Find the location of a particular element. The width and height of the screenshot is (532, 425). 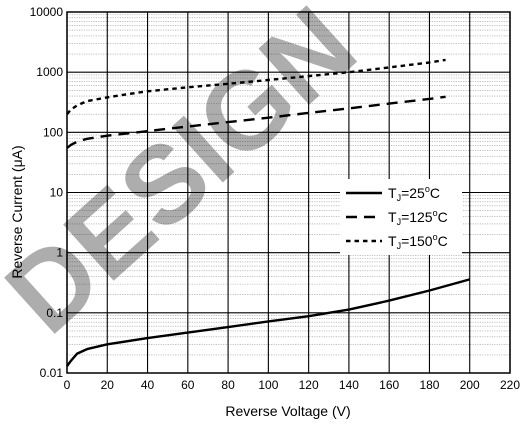

x-tick-label: 100 is located at coordinates (268, 385).